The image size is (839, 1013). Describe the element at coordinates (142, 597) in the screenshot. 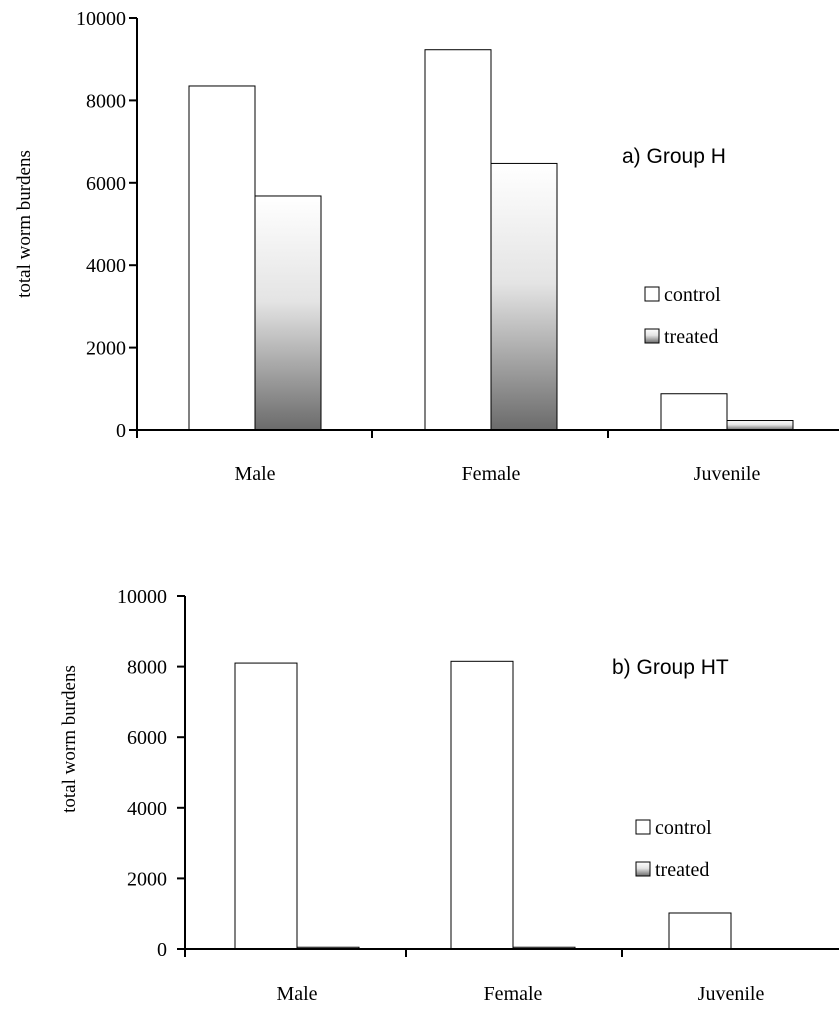

I see `chart-b-ytick-label-10000: 10000` at that location.